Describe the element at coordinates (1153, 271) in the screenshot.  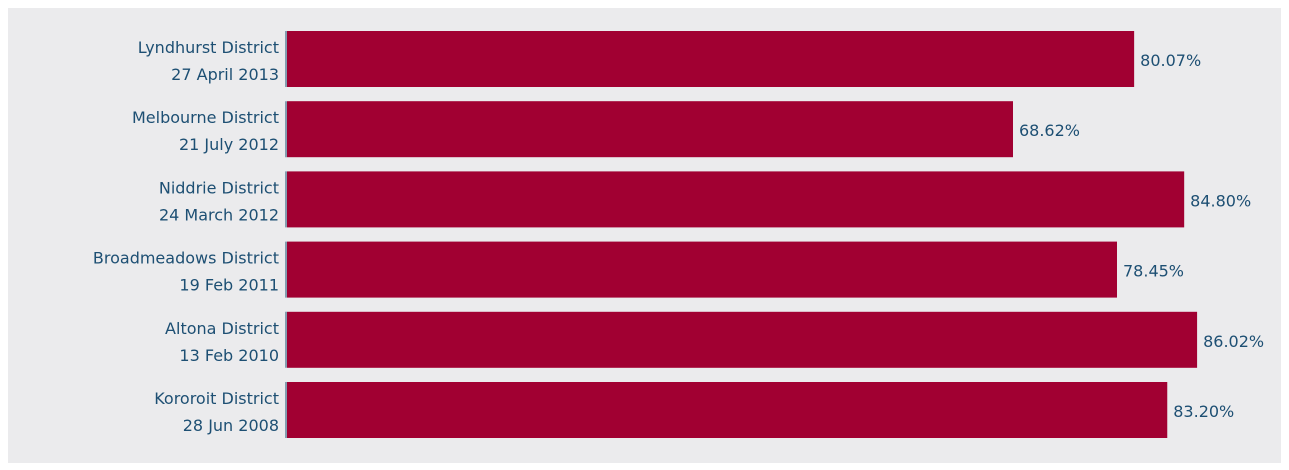
I see `value-label-3: 78.45%` at that location.